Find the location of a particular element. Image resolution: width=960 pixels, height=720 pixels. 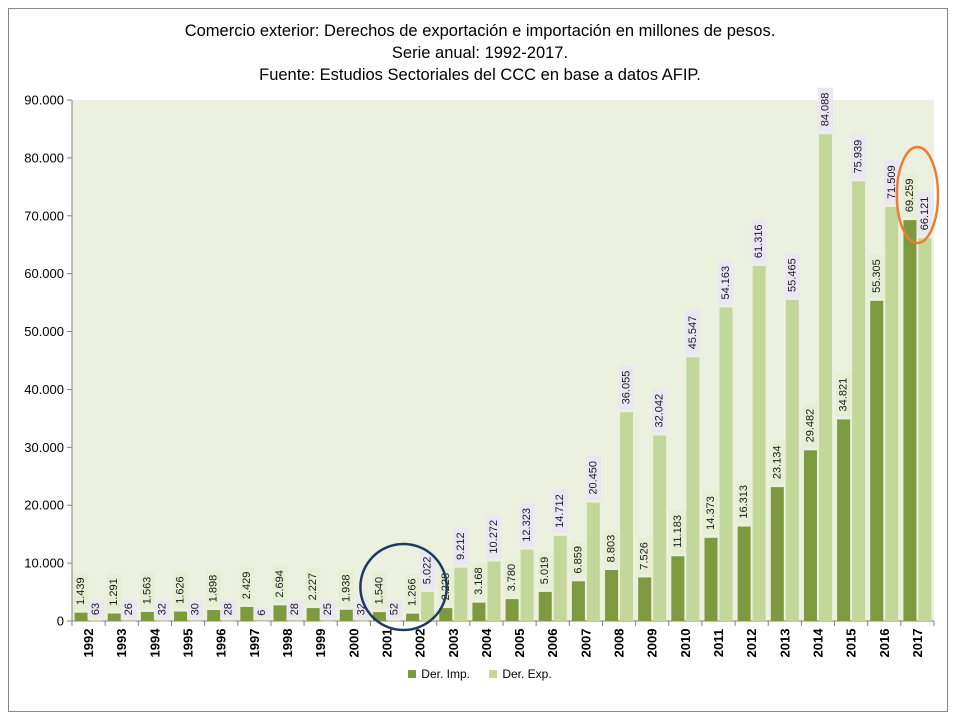

data-label: 12.323 is located at coordinates (527, 525).